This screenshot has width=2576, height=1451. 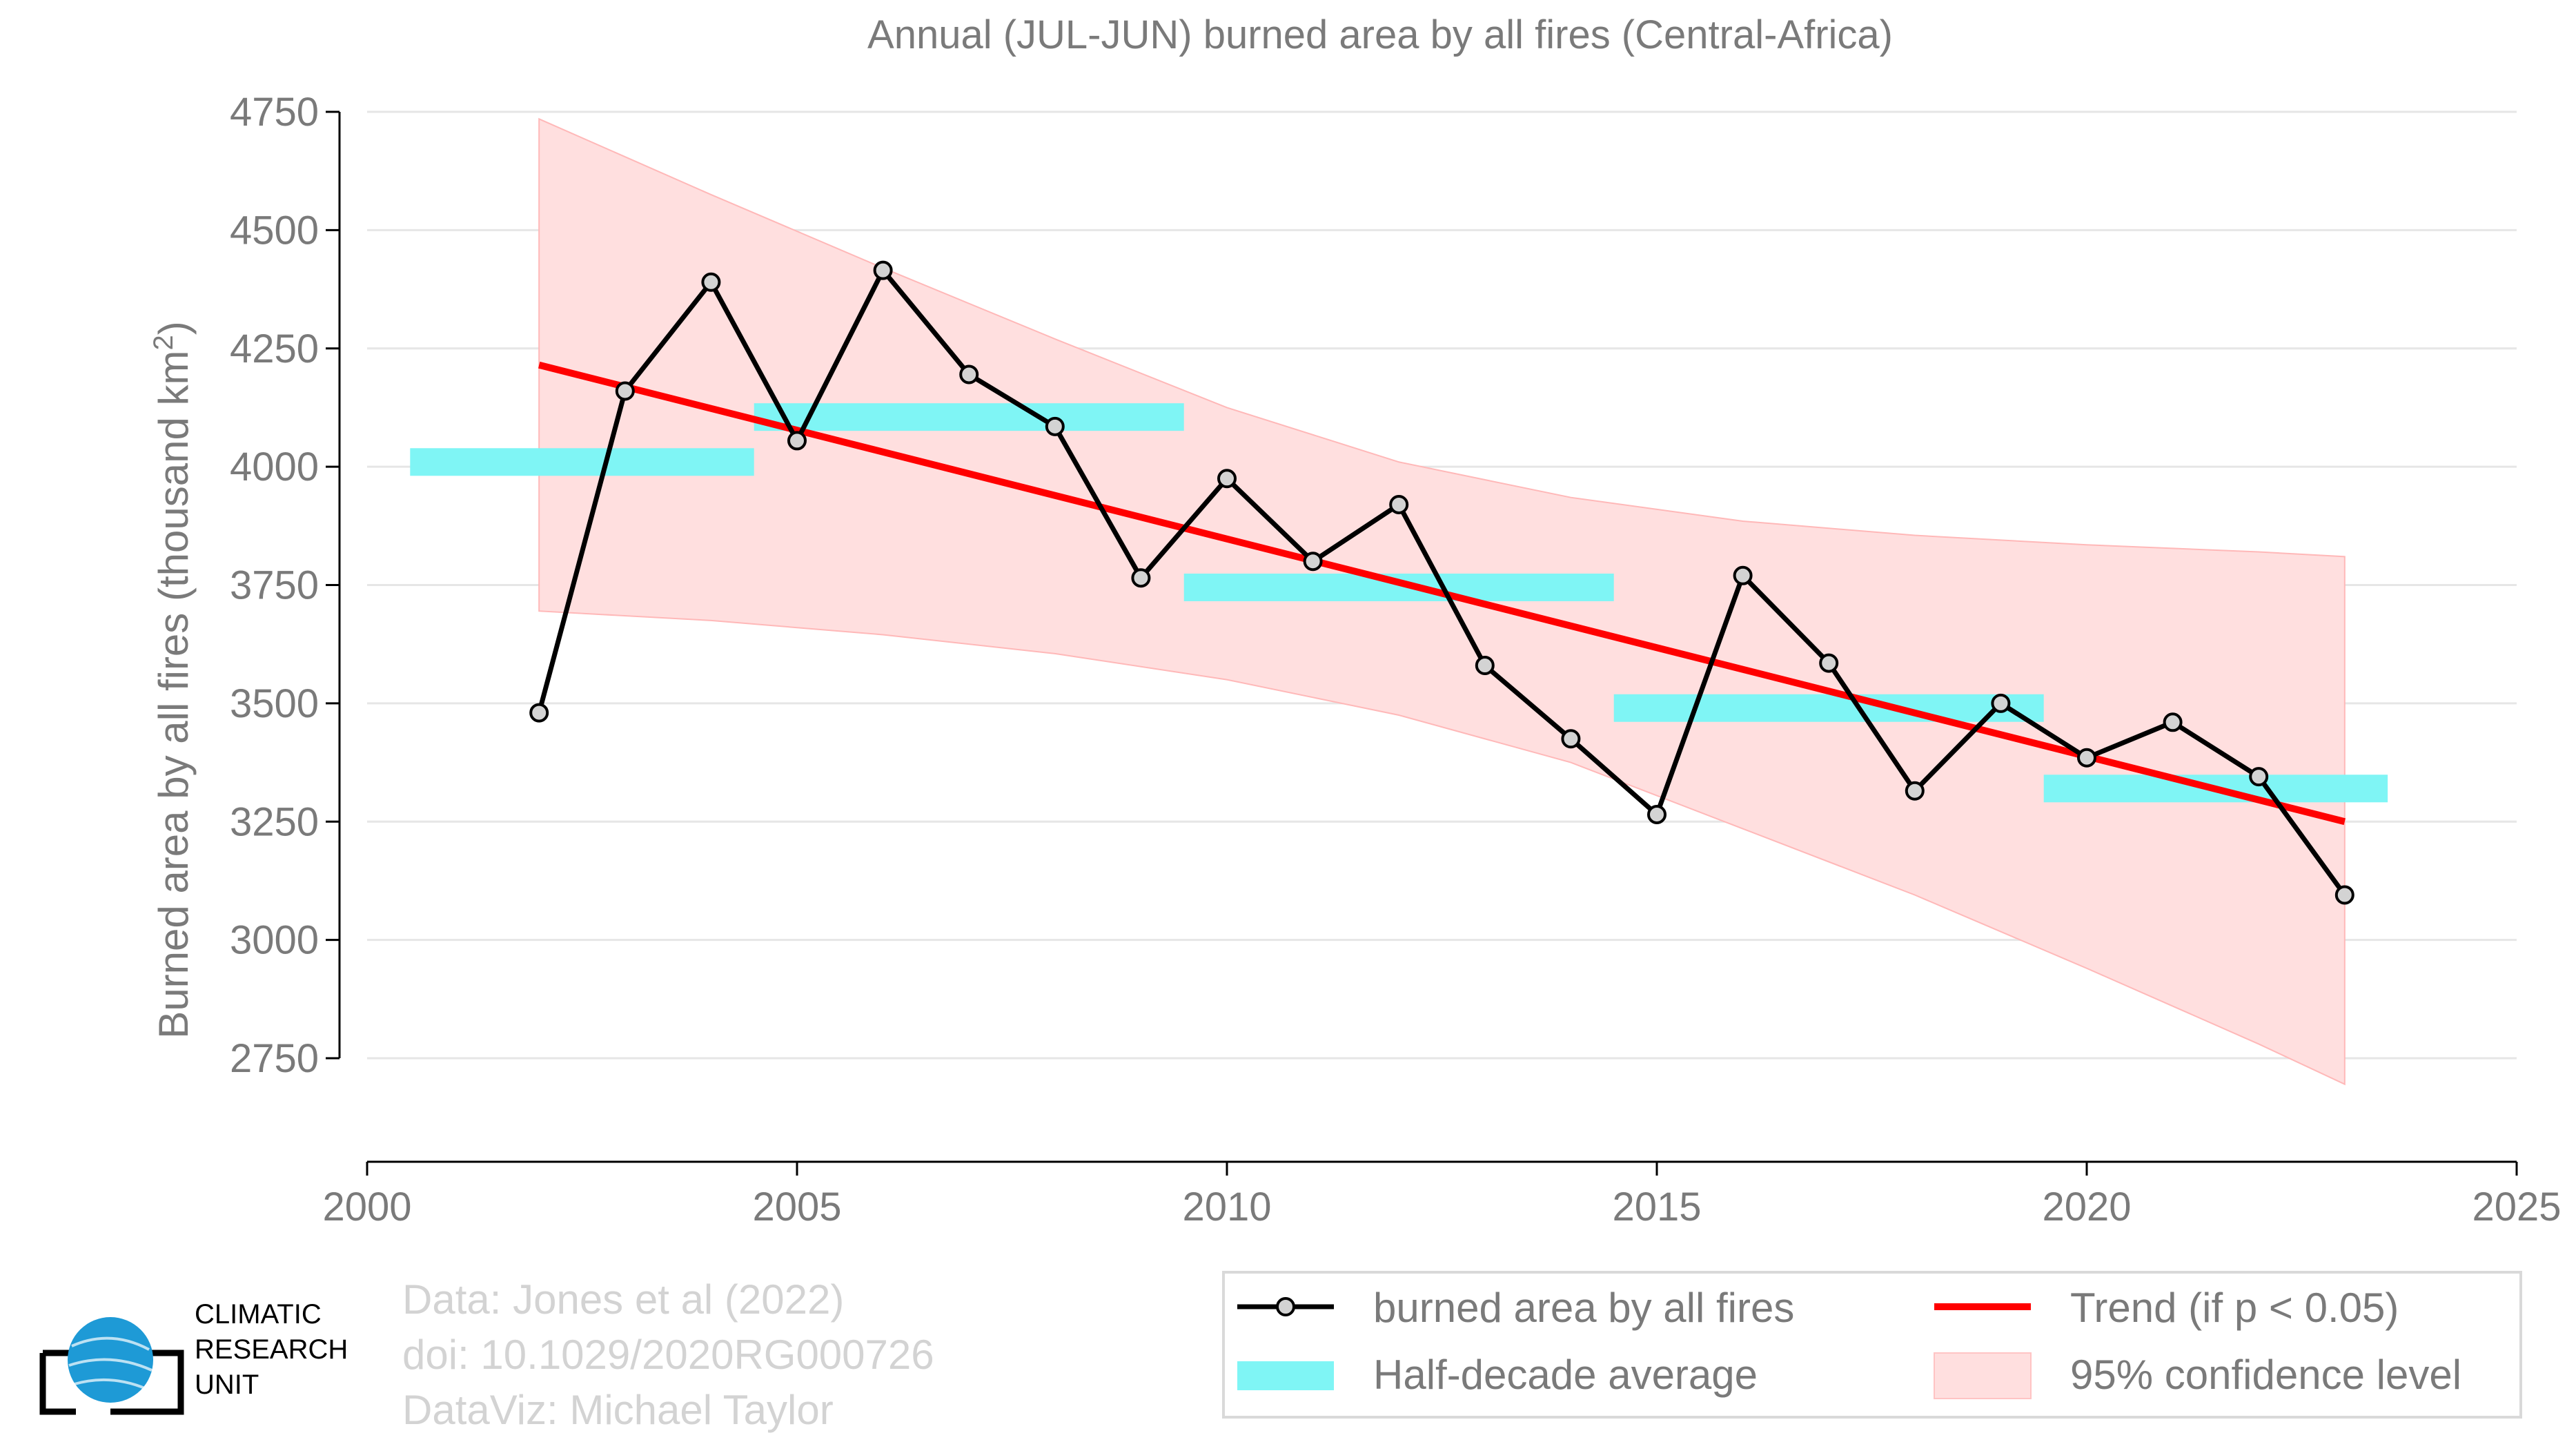 I want to click on y-tick-labels: 2750 3000 3250 3500 3750 4000 4250 4500 4750, so click(x=274, y=586).